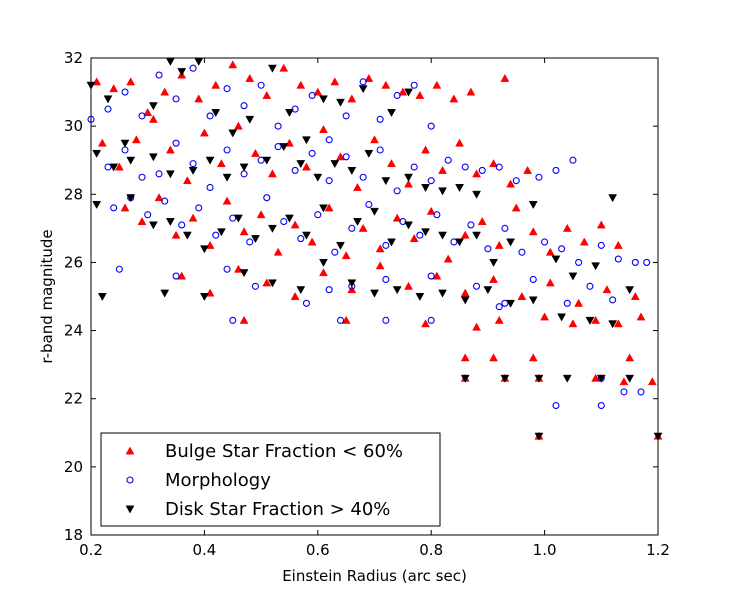  What do you see at coordinates (130, 450) in the screenshot?
I see `legend-marker` at bounding box center [130, 450].